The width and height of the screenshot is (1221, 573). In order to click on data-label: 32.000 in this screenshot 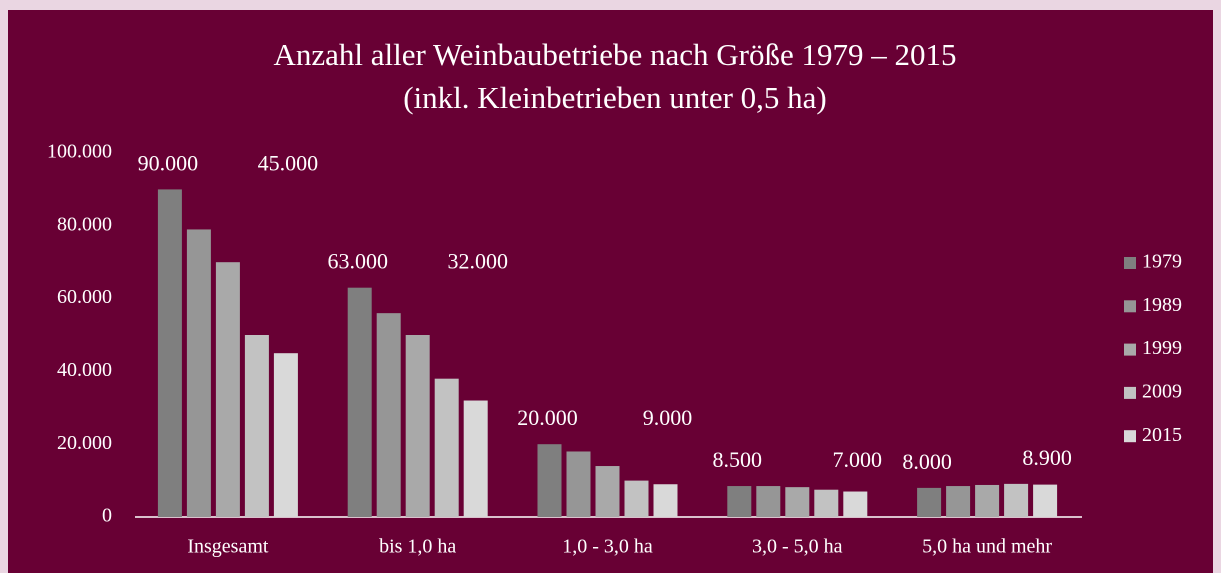, I will do `click(477, 261)`.